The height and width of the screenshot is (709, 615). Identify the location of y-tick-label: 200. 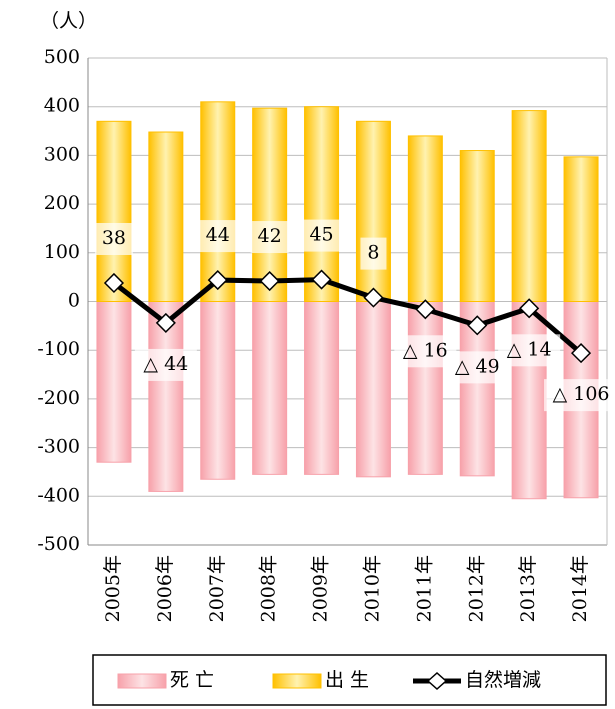
(62, 203).